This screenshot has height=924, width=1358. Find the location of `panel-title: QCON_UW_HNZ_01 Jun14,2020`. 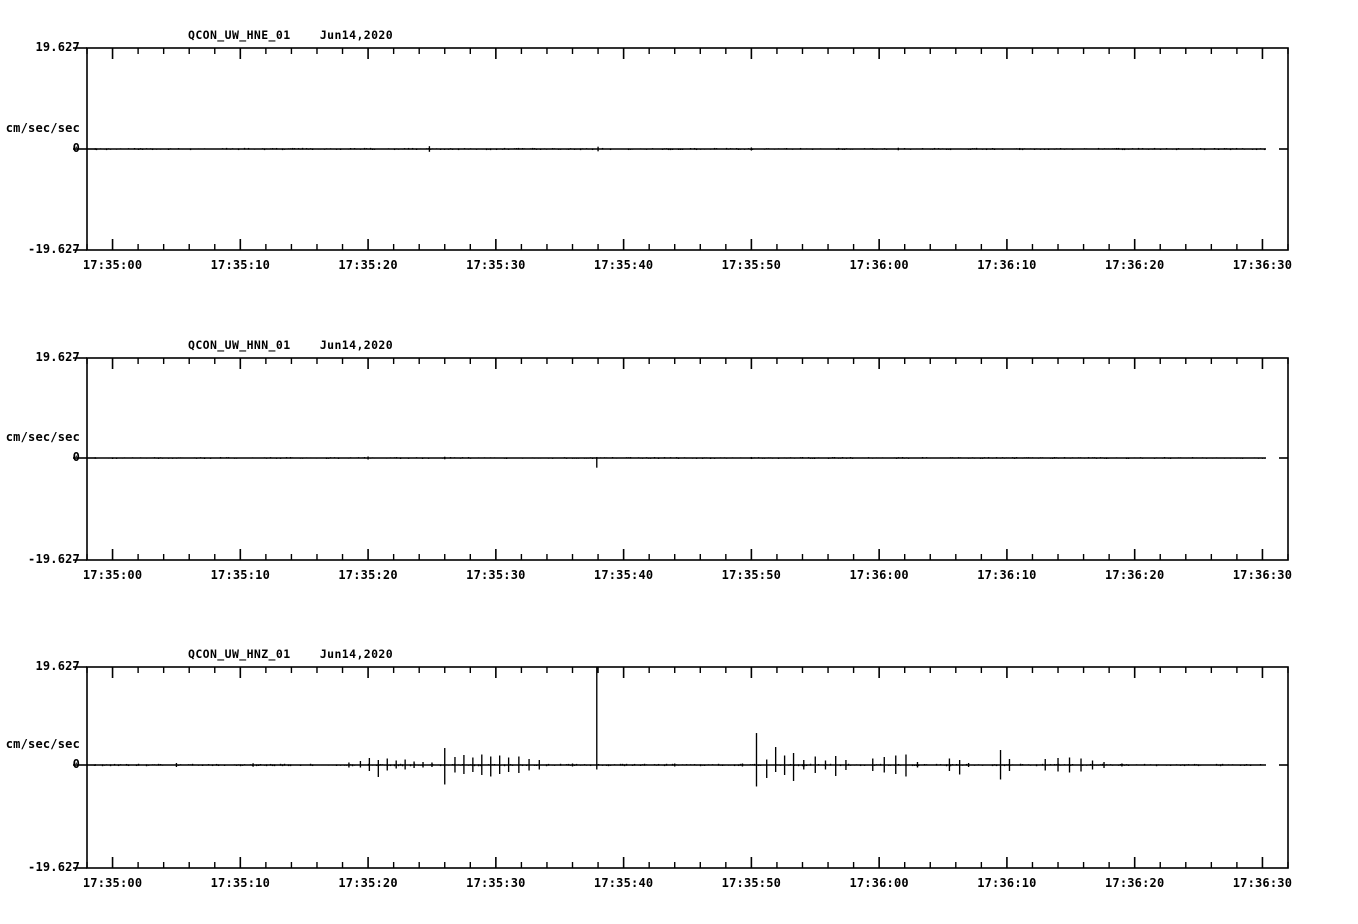

panel-title: QCON_UW_HNZ_01 Jun14,2020 is located at coordinates (291, 654).